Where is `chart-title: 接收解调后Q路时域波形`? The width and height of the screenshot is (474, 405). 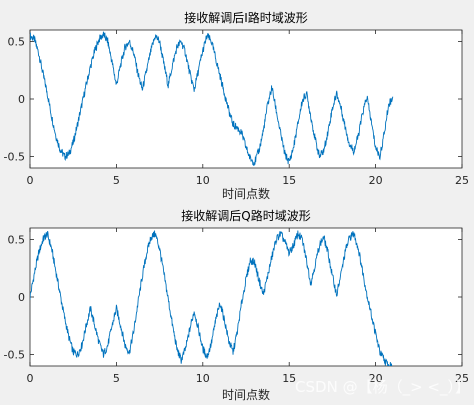 chart-title: 接收解调后Q路时域波形 is located at coordinates (245, 215).